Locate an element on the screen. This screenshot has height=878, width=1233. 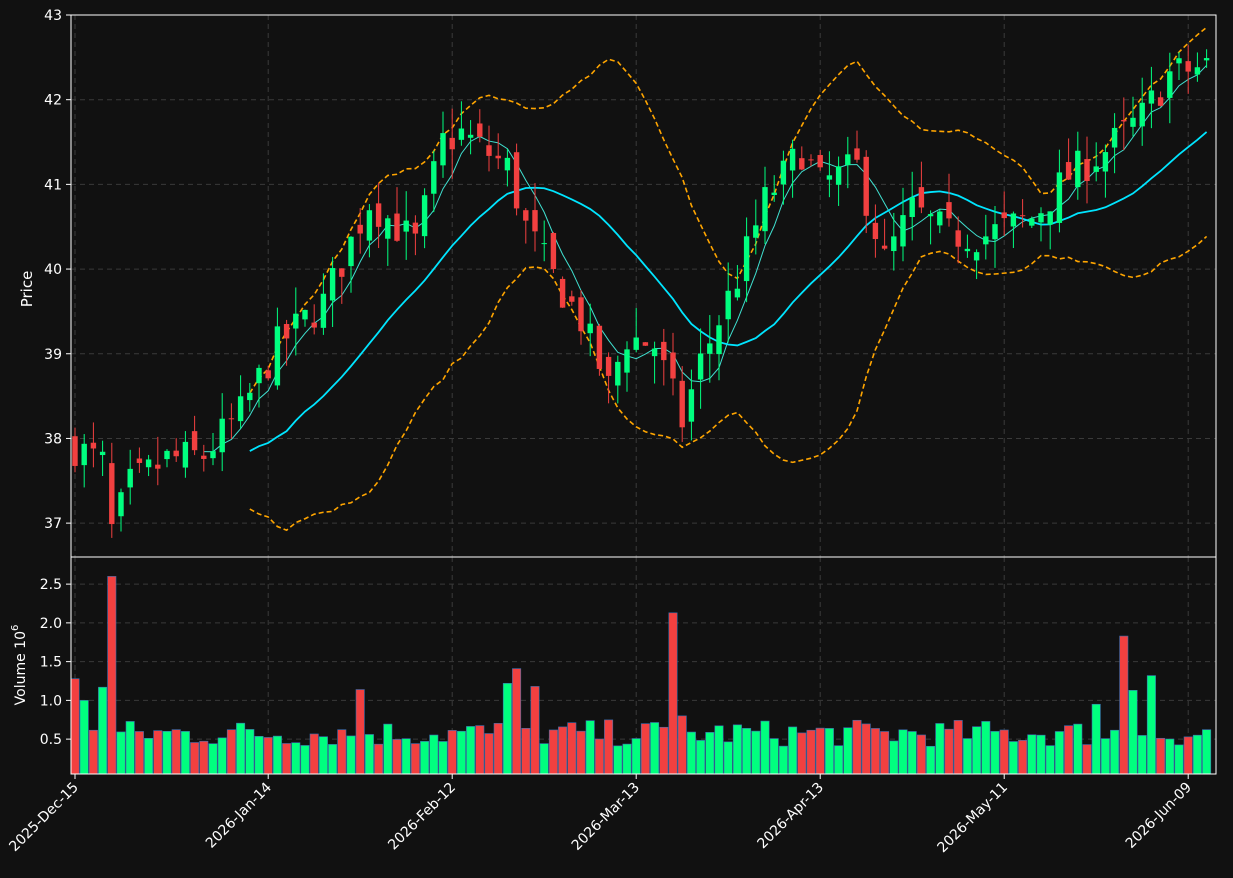
price-tick-label: 37 is located at coordinates (53, 524).